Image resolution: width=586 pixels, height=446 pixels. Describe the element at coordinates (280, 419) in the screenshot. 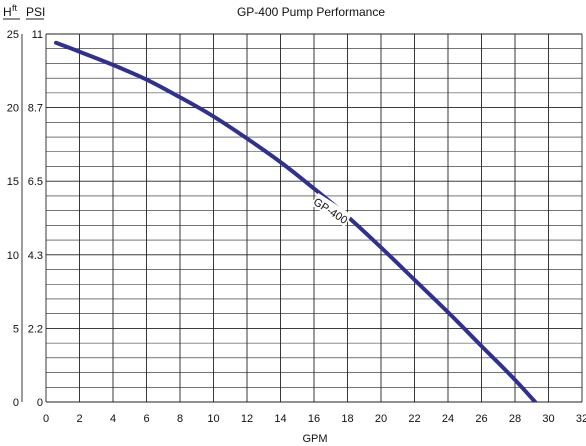

I see `x-tick-label: 14` at that location.